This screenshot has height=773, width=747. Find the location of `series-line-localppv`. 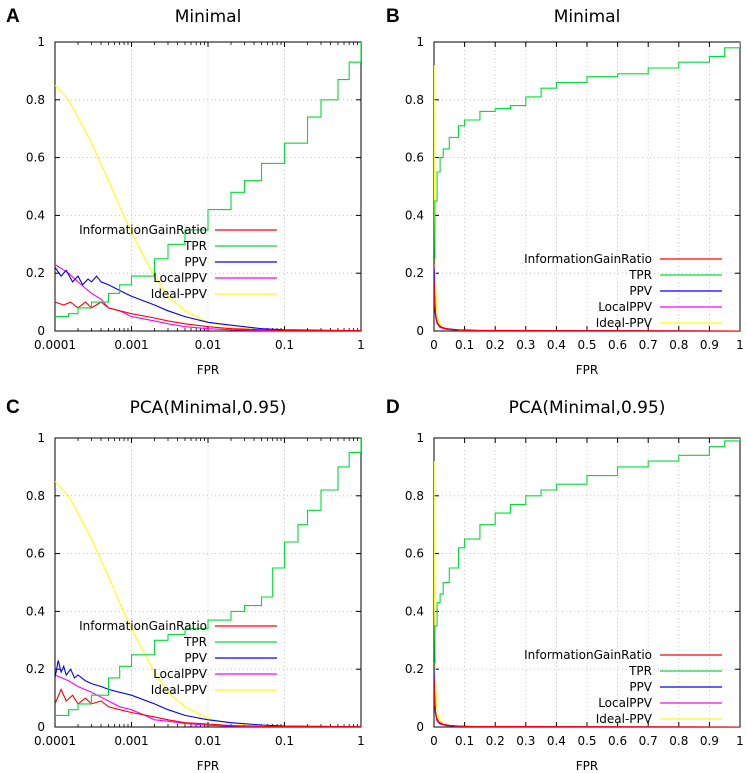

series-line-localppv is located at coordinates (208, 297).